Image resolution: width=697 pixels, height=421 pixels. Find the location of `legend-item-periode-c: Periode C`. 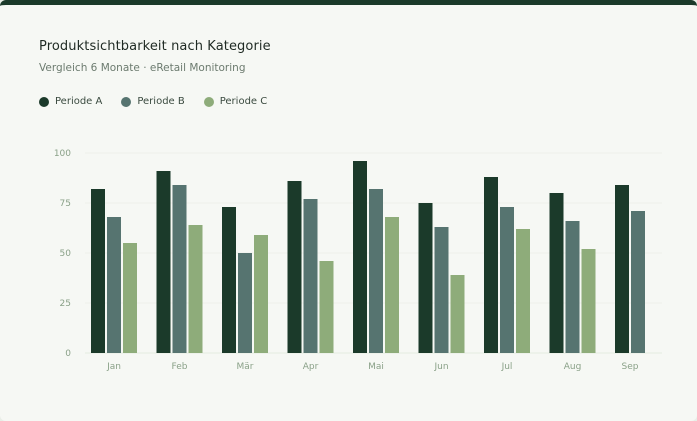

legend-item-periode-c: Periode C is located at coordinates (235, 101).